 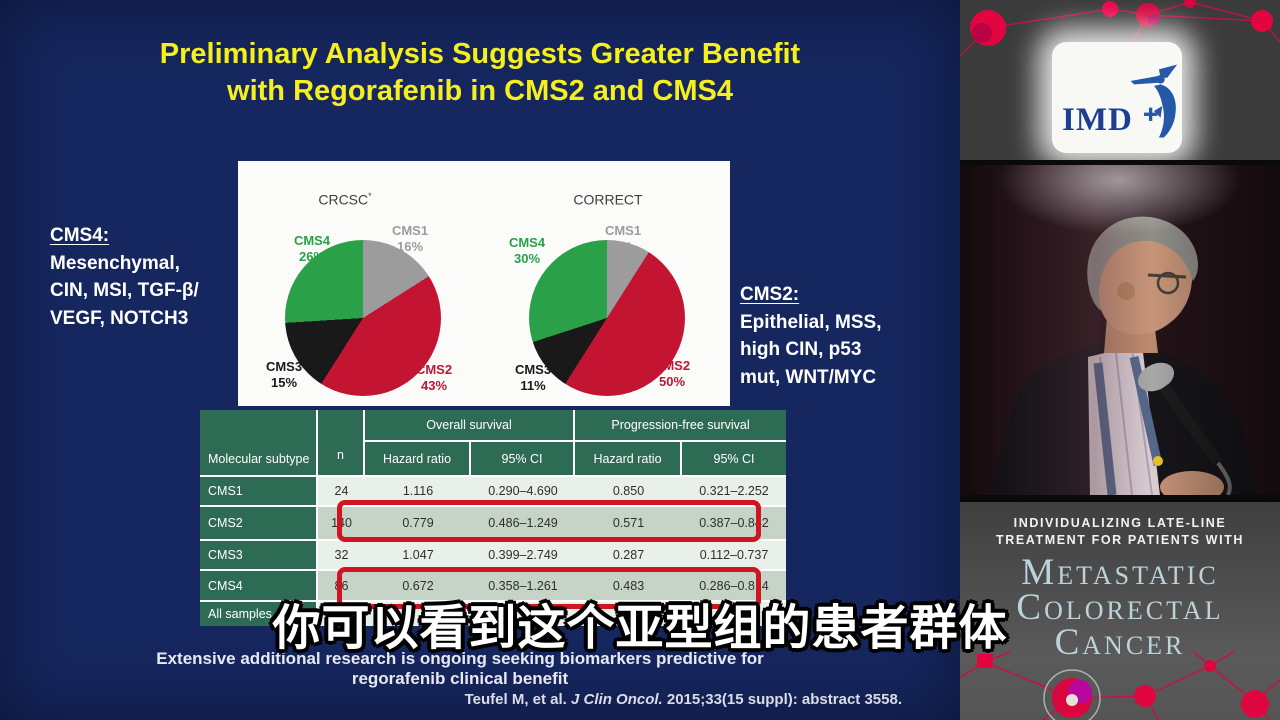 I want to click on network-graphic-top, so click(x=1120, y=29).